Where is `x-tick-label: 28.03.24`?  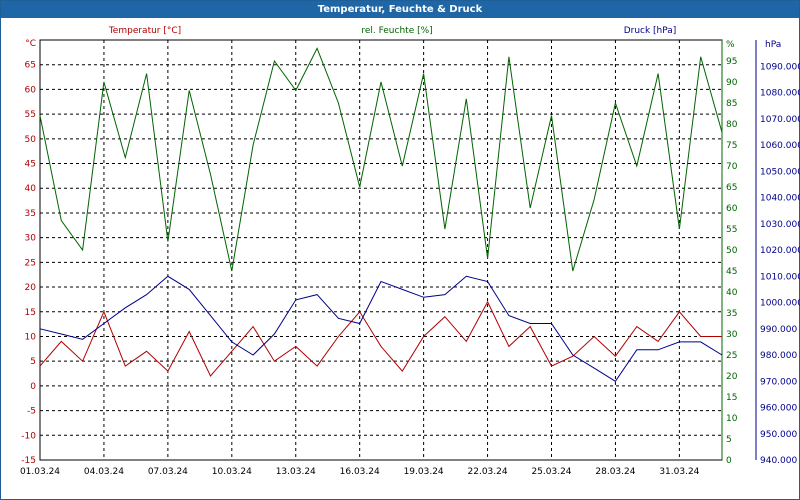
x-tick-label: 28.03.24 is located at coordinates (615, 472).